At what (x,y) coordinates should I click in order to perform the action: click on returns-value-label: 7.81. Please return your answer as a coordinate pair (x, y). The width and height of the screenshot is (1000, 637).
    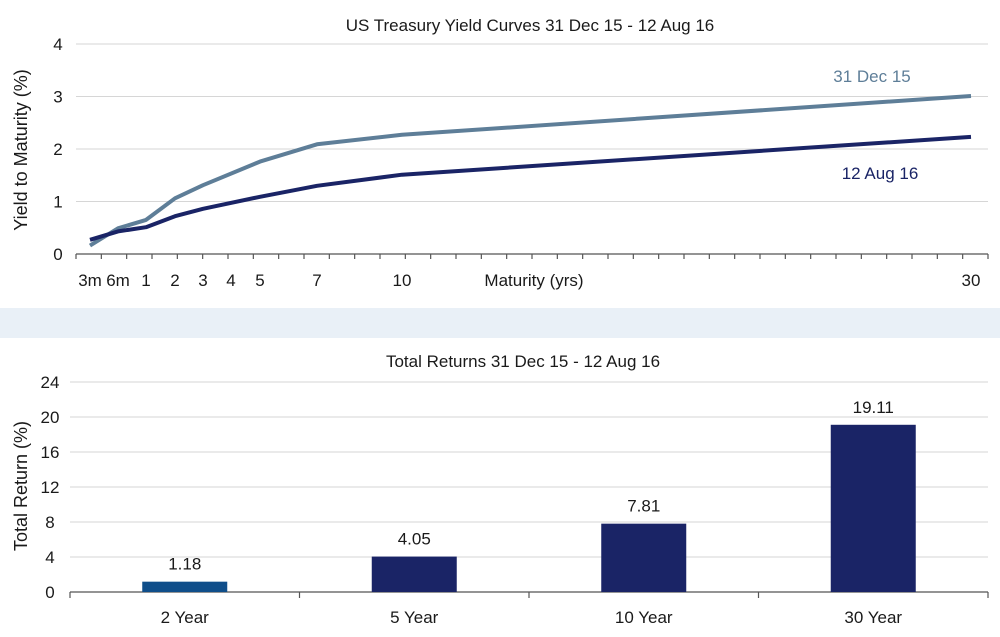
    Looking at the image, I should click on (643, 506).